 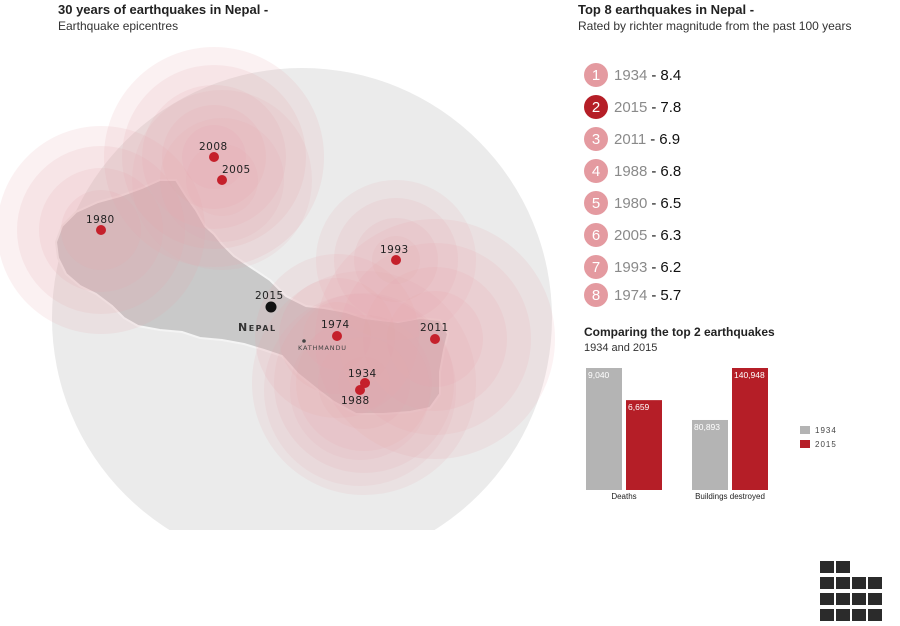 What do you see at coordinates (236, 170) in the screenshot?
I see `epicentre-label-2005: 2005` at bounding box center [236, 170].